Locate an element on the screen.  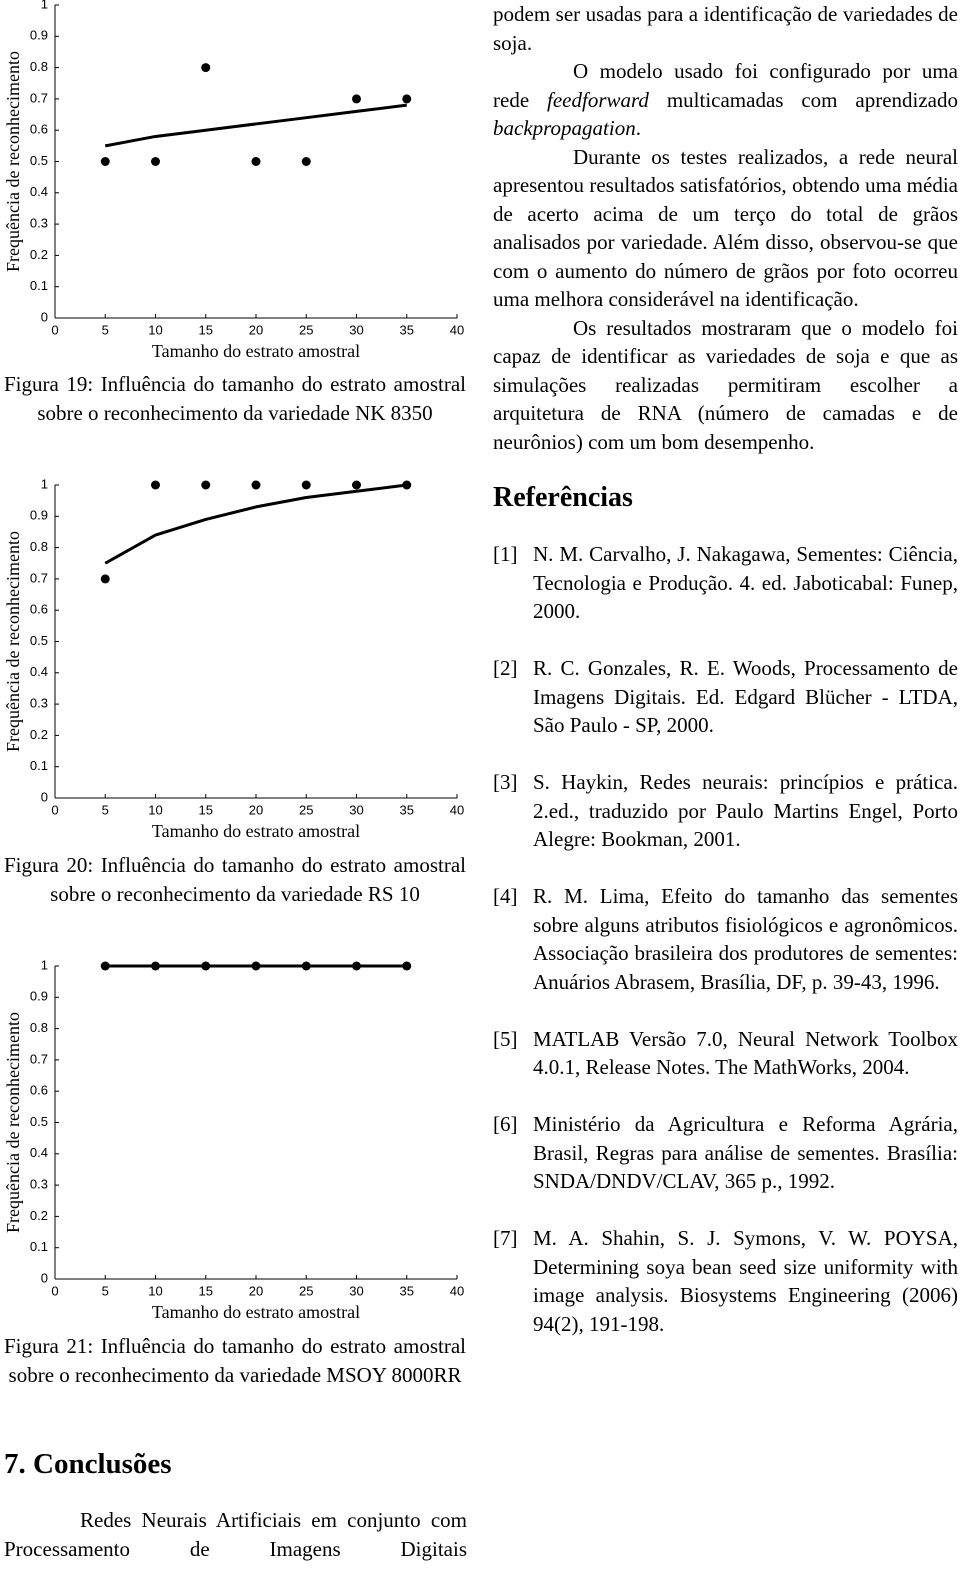
reference-label: [3] is located at coordinates (505, 782).